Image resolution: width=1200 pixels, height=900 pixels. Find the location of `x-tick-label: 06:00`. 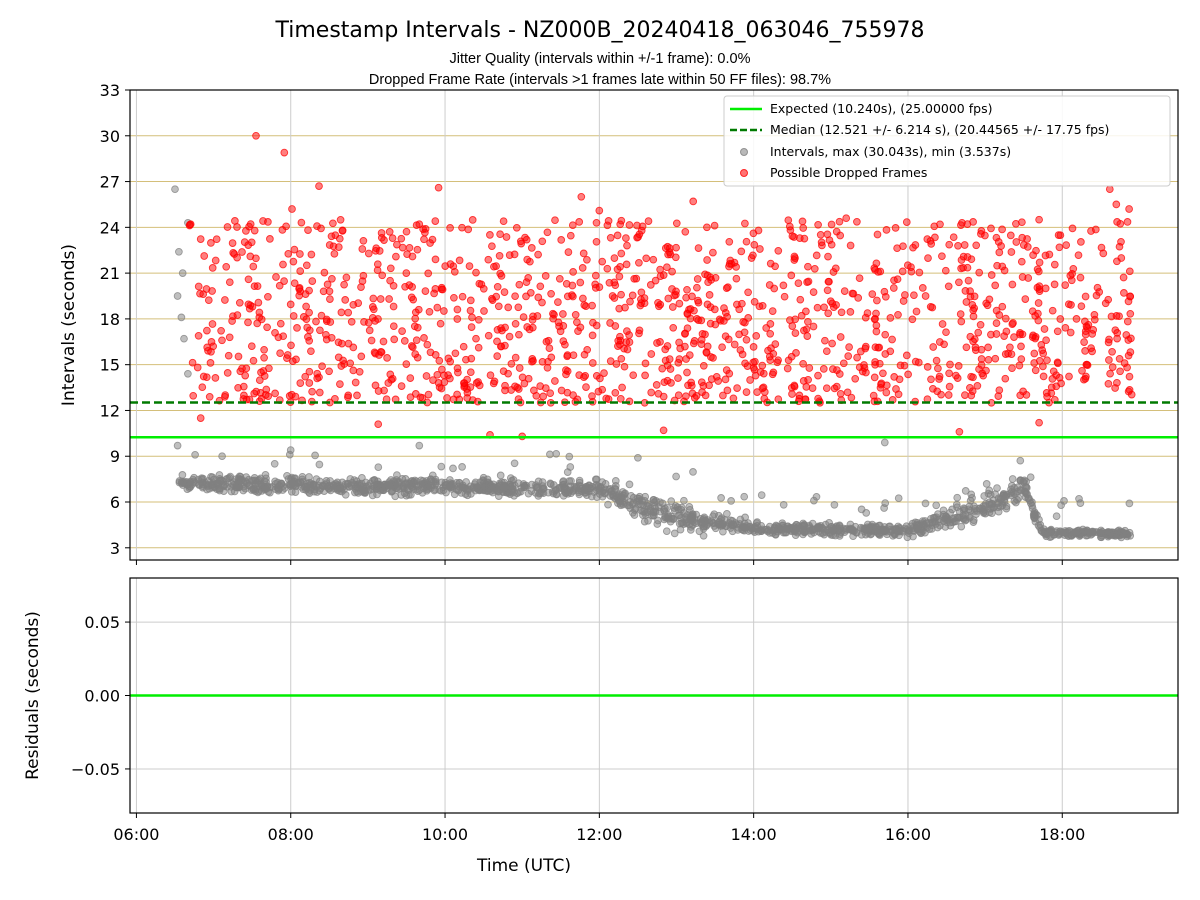

x-tick-label: 06:00 is located at coordinates (136, 834).